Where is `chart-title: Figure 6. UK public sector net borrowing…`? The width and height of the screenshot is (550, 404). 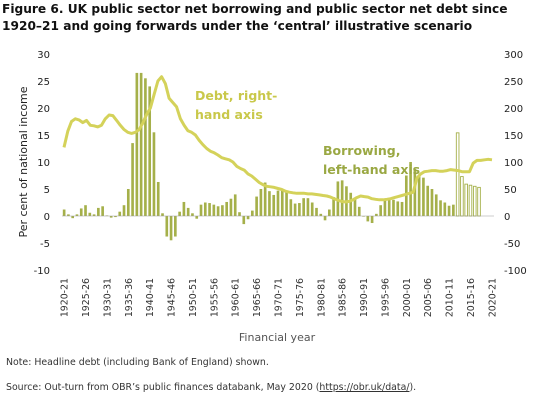 chart-title: Figure 6. UK public sector net borrowing… is located at coordinates (255, 17).